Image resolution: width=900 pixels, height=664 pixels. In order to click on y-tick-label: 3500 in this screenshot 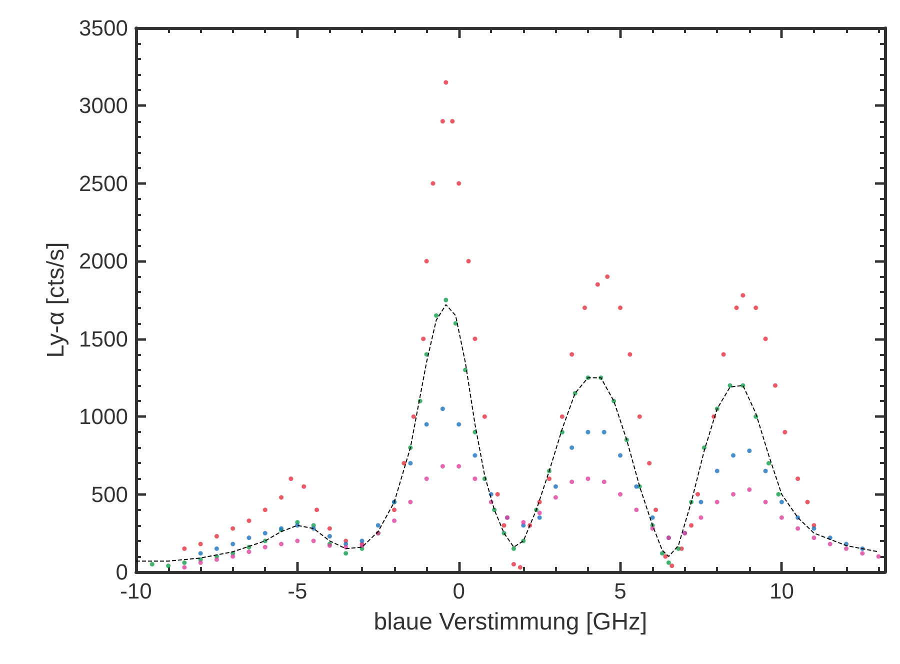, I will do `click(103, 28)`.